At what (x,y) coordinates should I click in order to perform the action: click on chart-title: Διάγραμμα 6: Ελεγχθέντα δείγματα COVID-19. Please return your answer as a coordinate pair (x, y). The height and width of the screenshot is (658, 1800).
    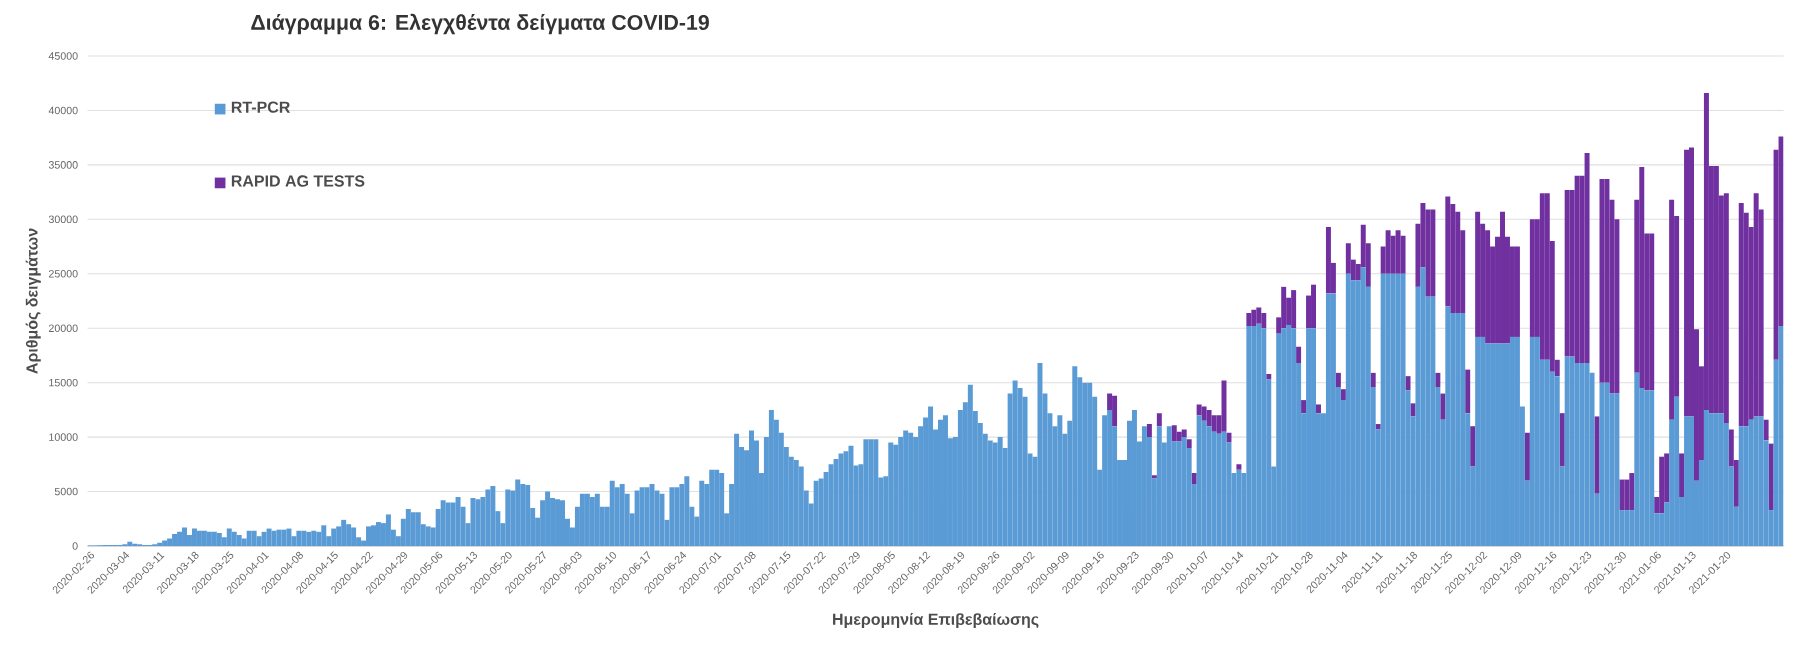
    Looking at the image, I should click on (480, 24).